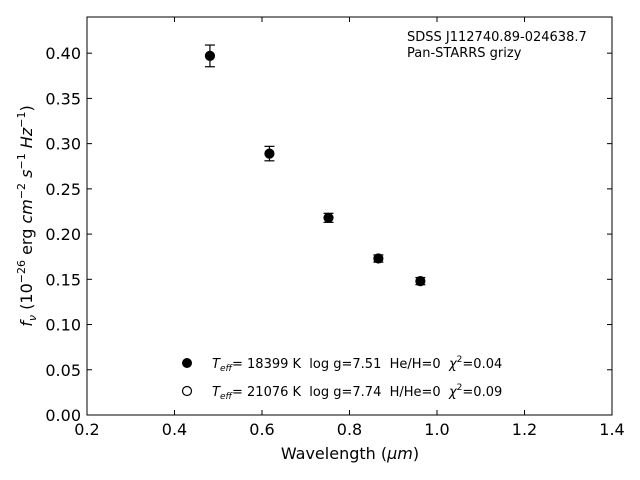 This screenshot has width=640, height=480. Describe the element at coordinates (187, 363) in the screenshot. I see `legend-marker-filled` at that location.